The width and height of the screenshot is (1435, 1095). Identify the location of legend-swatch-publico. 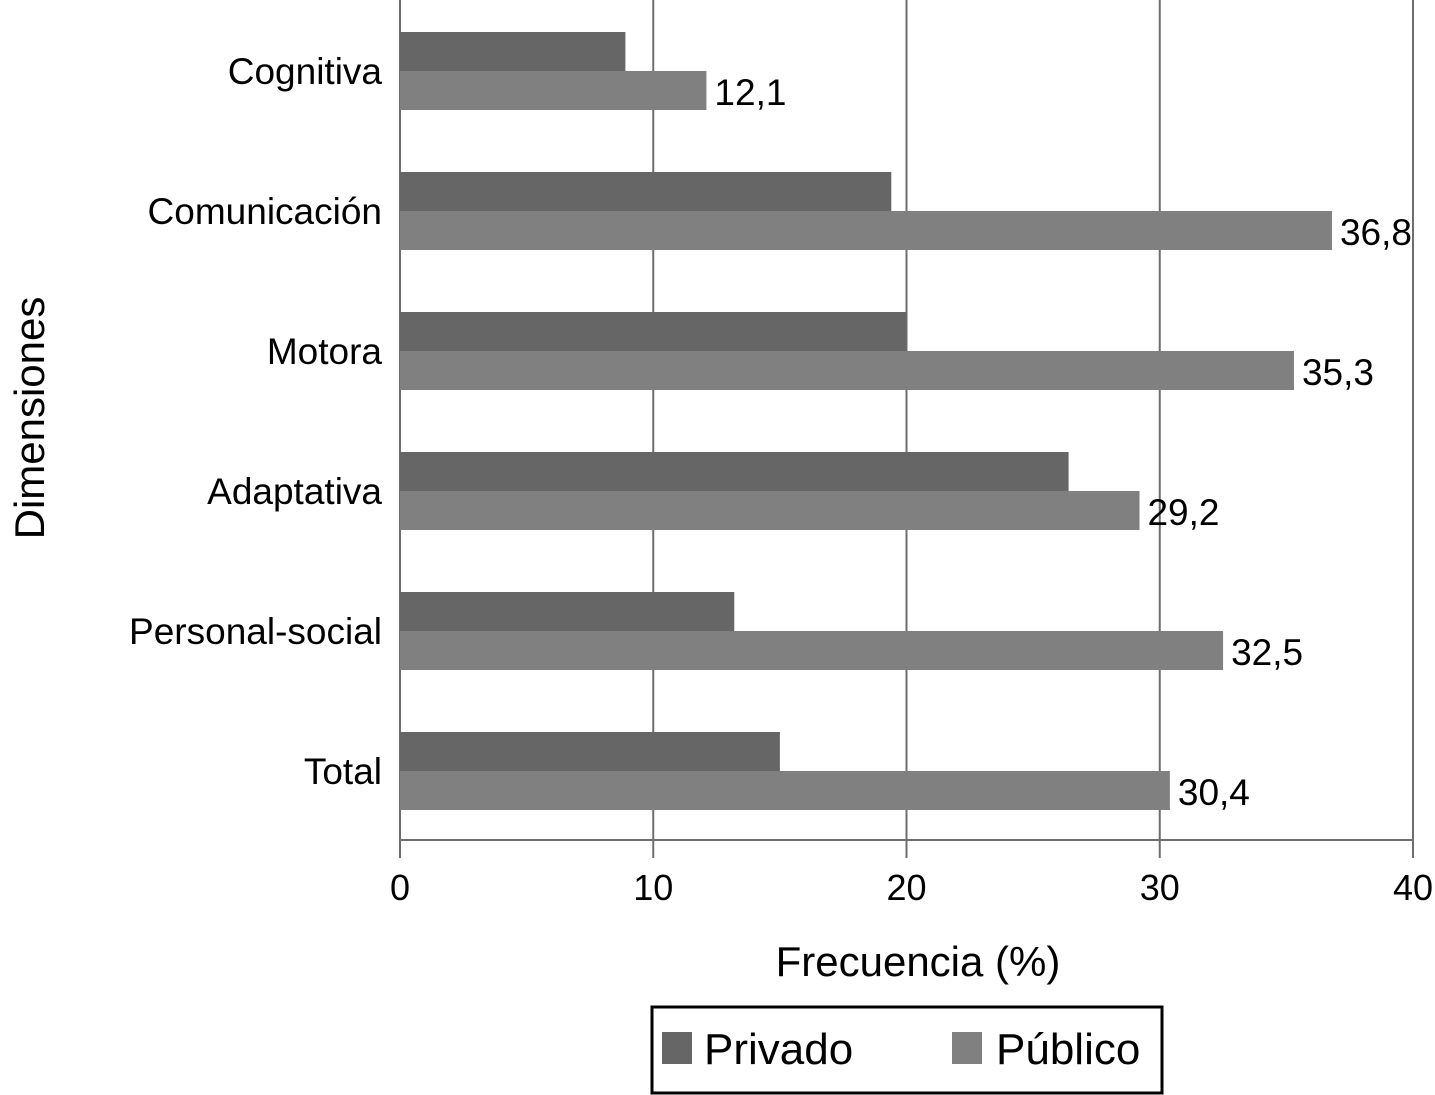
(967, 1048).